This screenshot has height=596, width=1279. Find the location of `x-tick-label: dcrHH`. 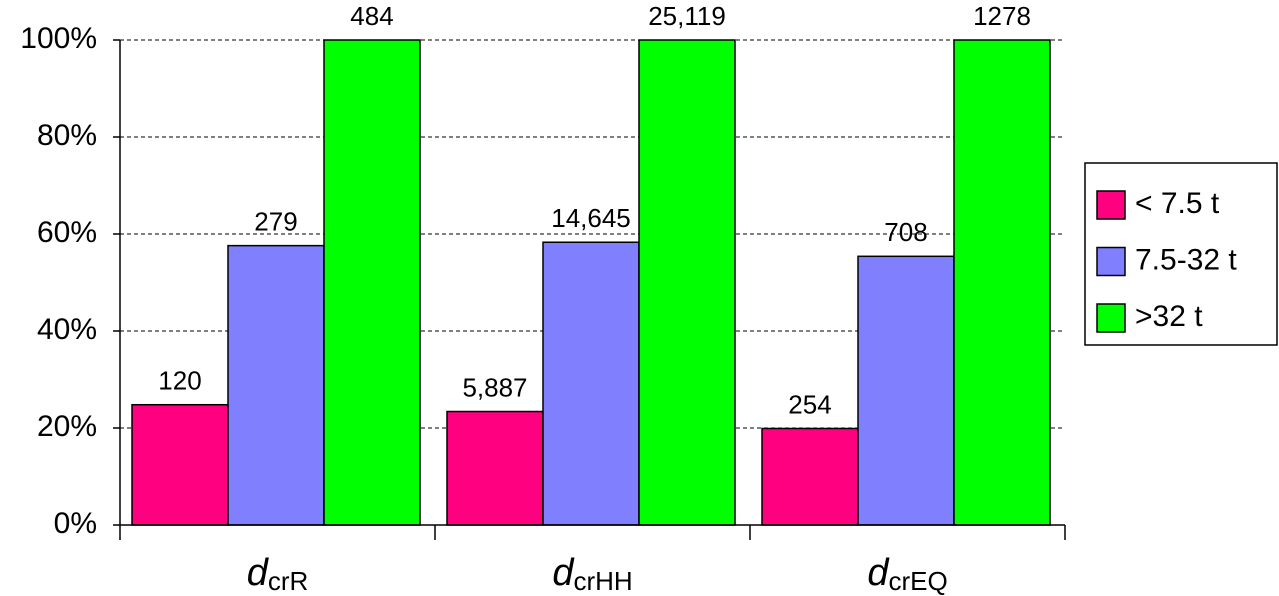

x-tick-label: dcrHH is located at coordinates (592, 574).